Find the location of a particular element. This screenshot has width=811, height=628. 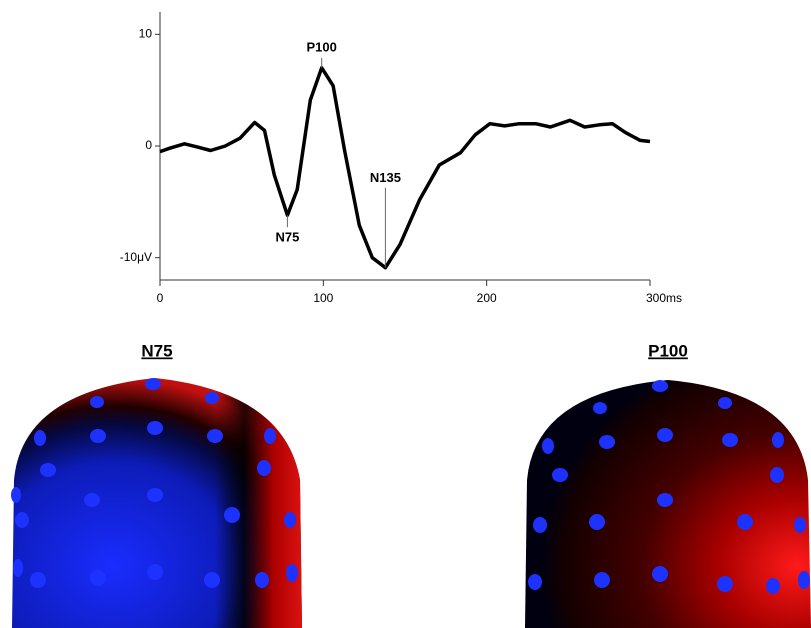

x-tick-label: 300ms is located at coordinates (664, 298).